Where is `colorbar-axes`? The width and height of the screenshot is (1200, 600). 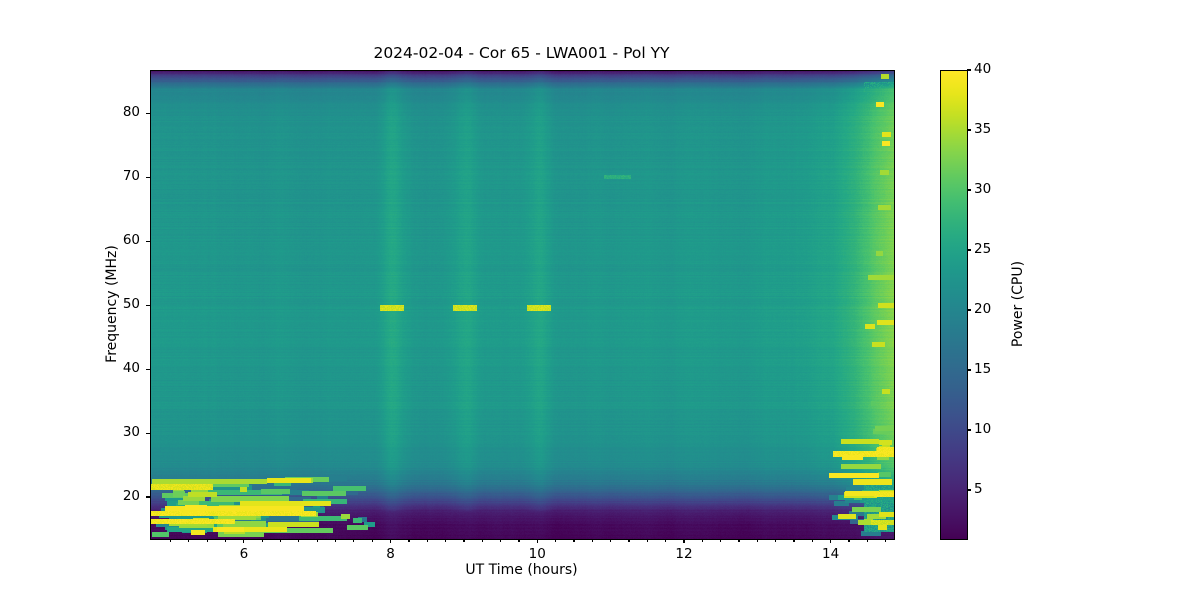 colorbar-axes is located at coordinates (954, 305).